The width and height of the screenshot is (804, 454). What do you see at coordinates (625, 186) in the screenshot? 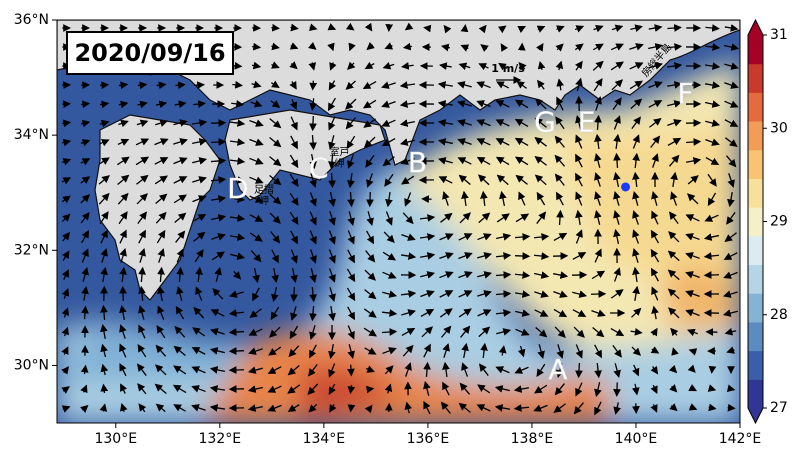
I see `station-marker` at bounding box center [625, 186].